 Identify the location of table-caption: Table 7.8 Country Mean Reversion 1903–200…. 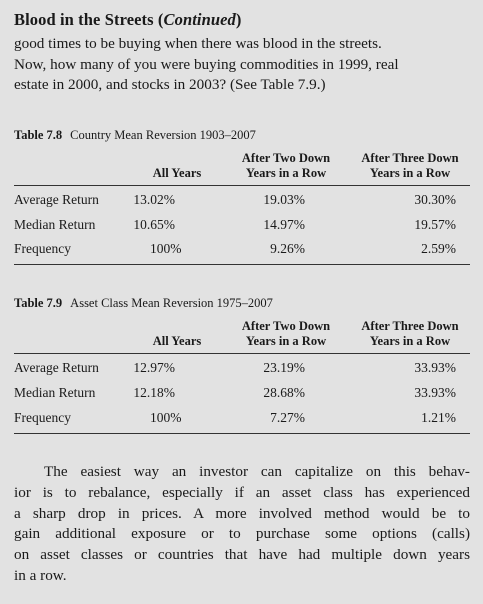
(135, 135).